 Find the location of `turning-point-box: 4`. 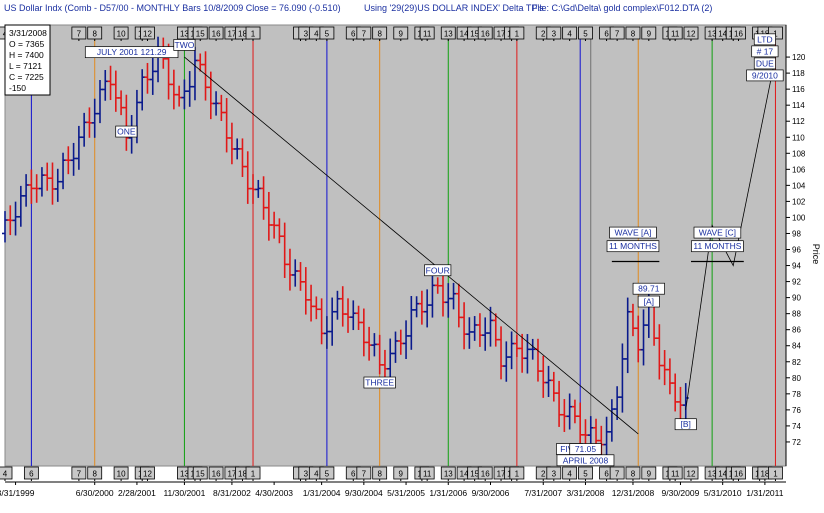

turning-point-box: 4 is located at coordinates (6, 473).